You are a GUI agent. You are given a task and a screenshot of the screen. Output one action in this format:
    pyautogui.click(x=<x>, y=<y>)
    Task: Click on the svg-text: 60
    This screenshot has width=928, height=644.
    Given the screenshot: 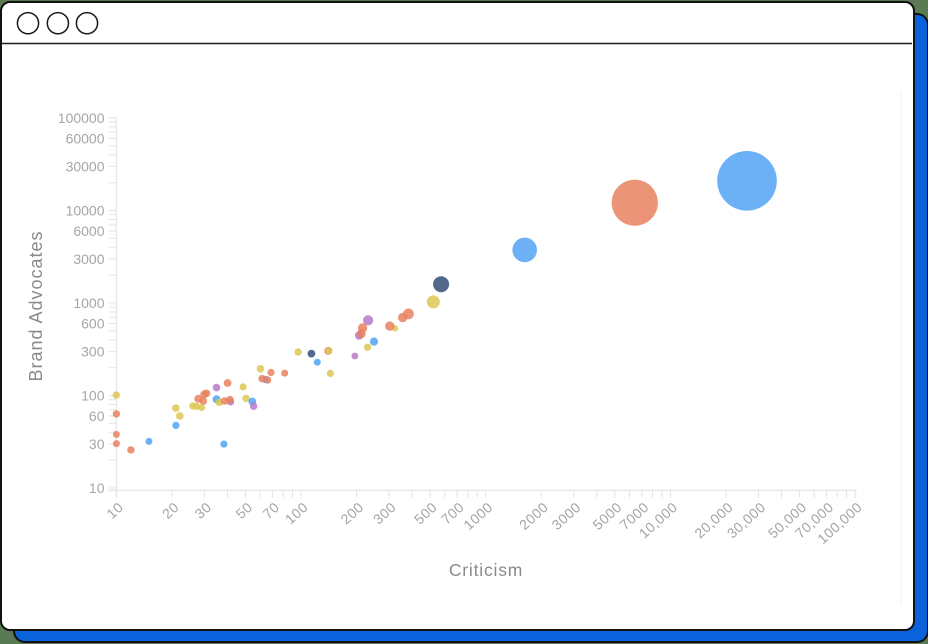 What is the action you would take?
    pyautogui.click(x=97, y=416)
    